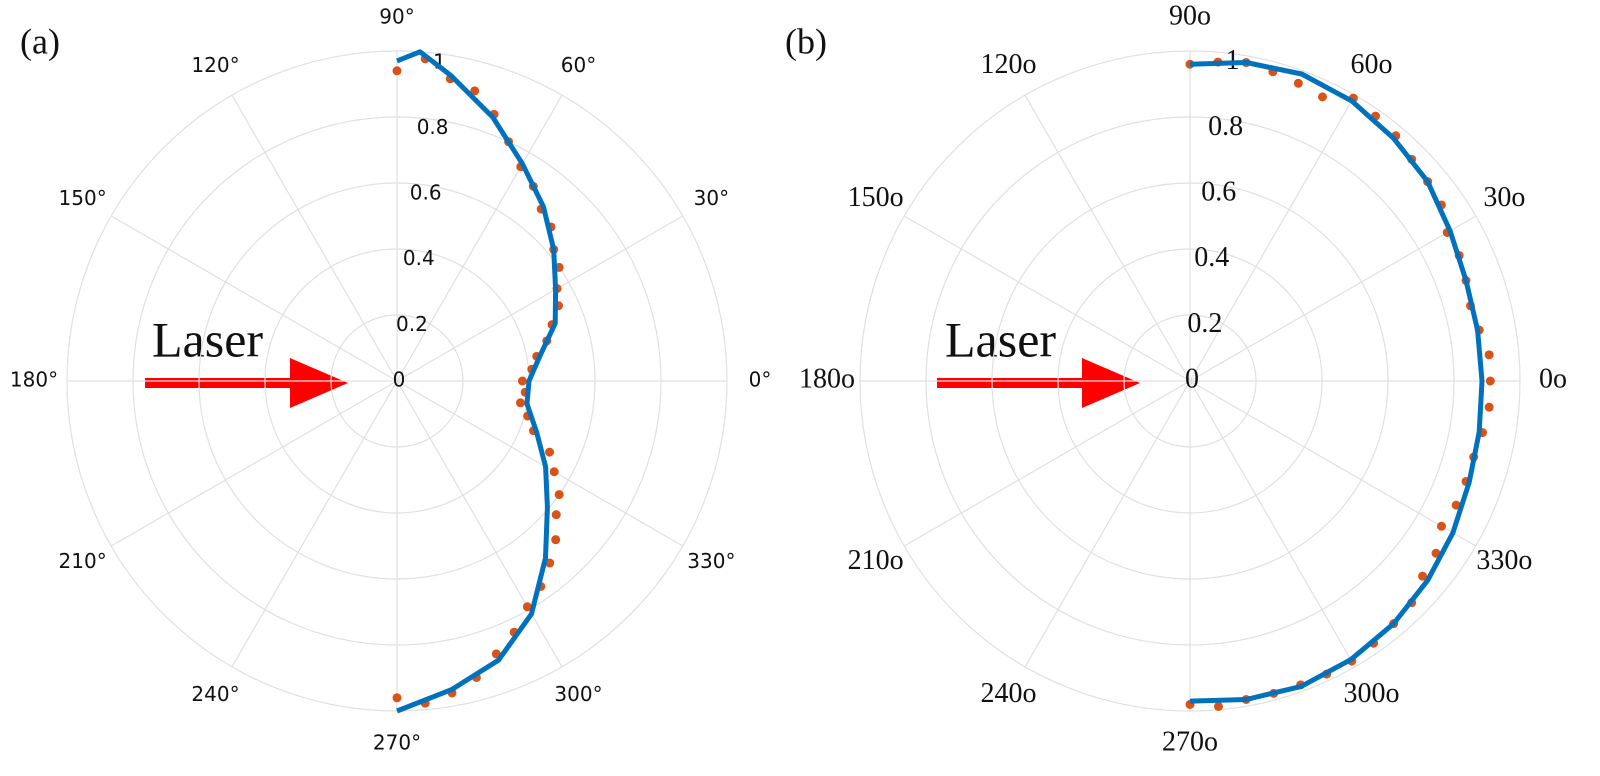 The image size is (1600, 776). I want to click on theta-tick-label: 30°, so click(711, 198).